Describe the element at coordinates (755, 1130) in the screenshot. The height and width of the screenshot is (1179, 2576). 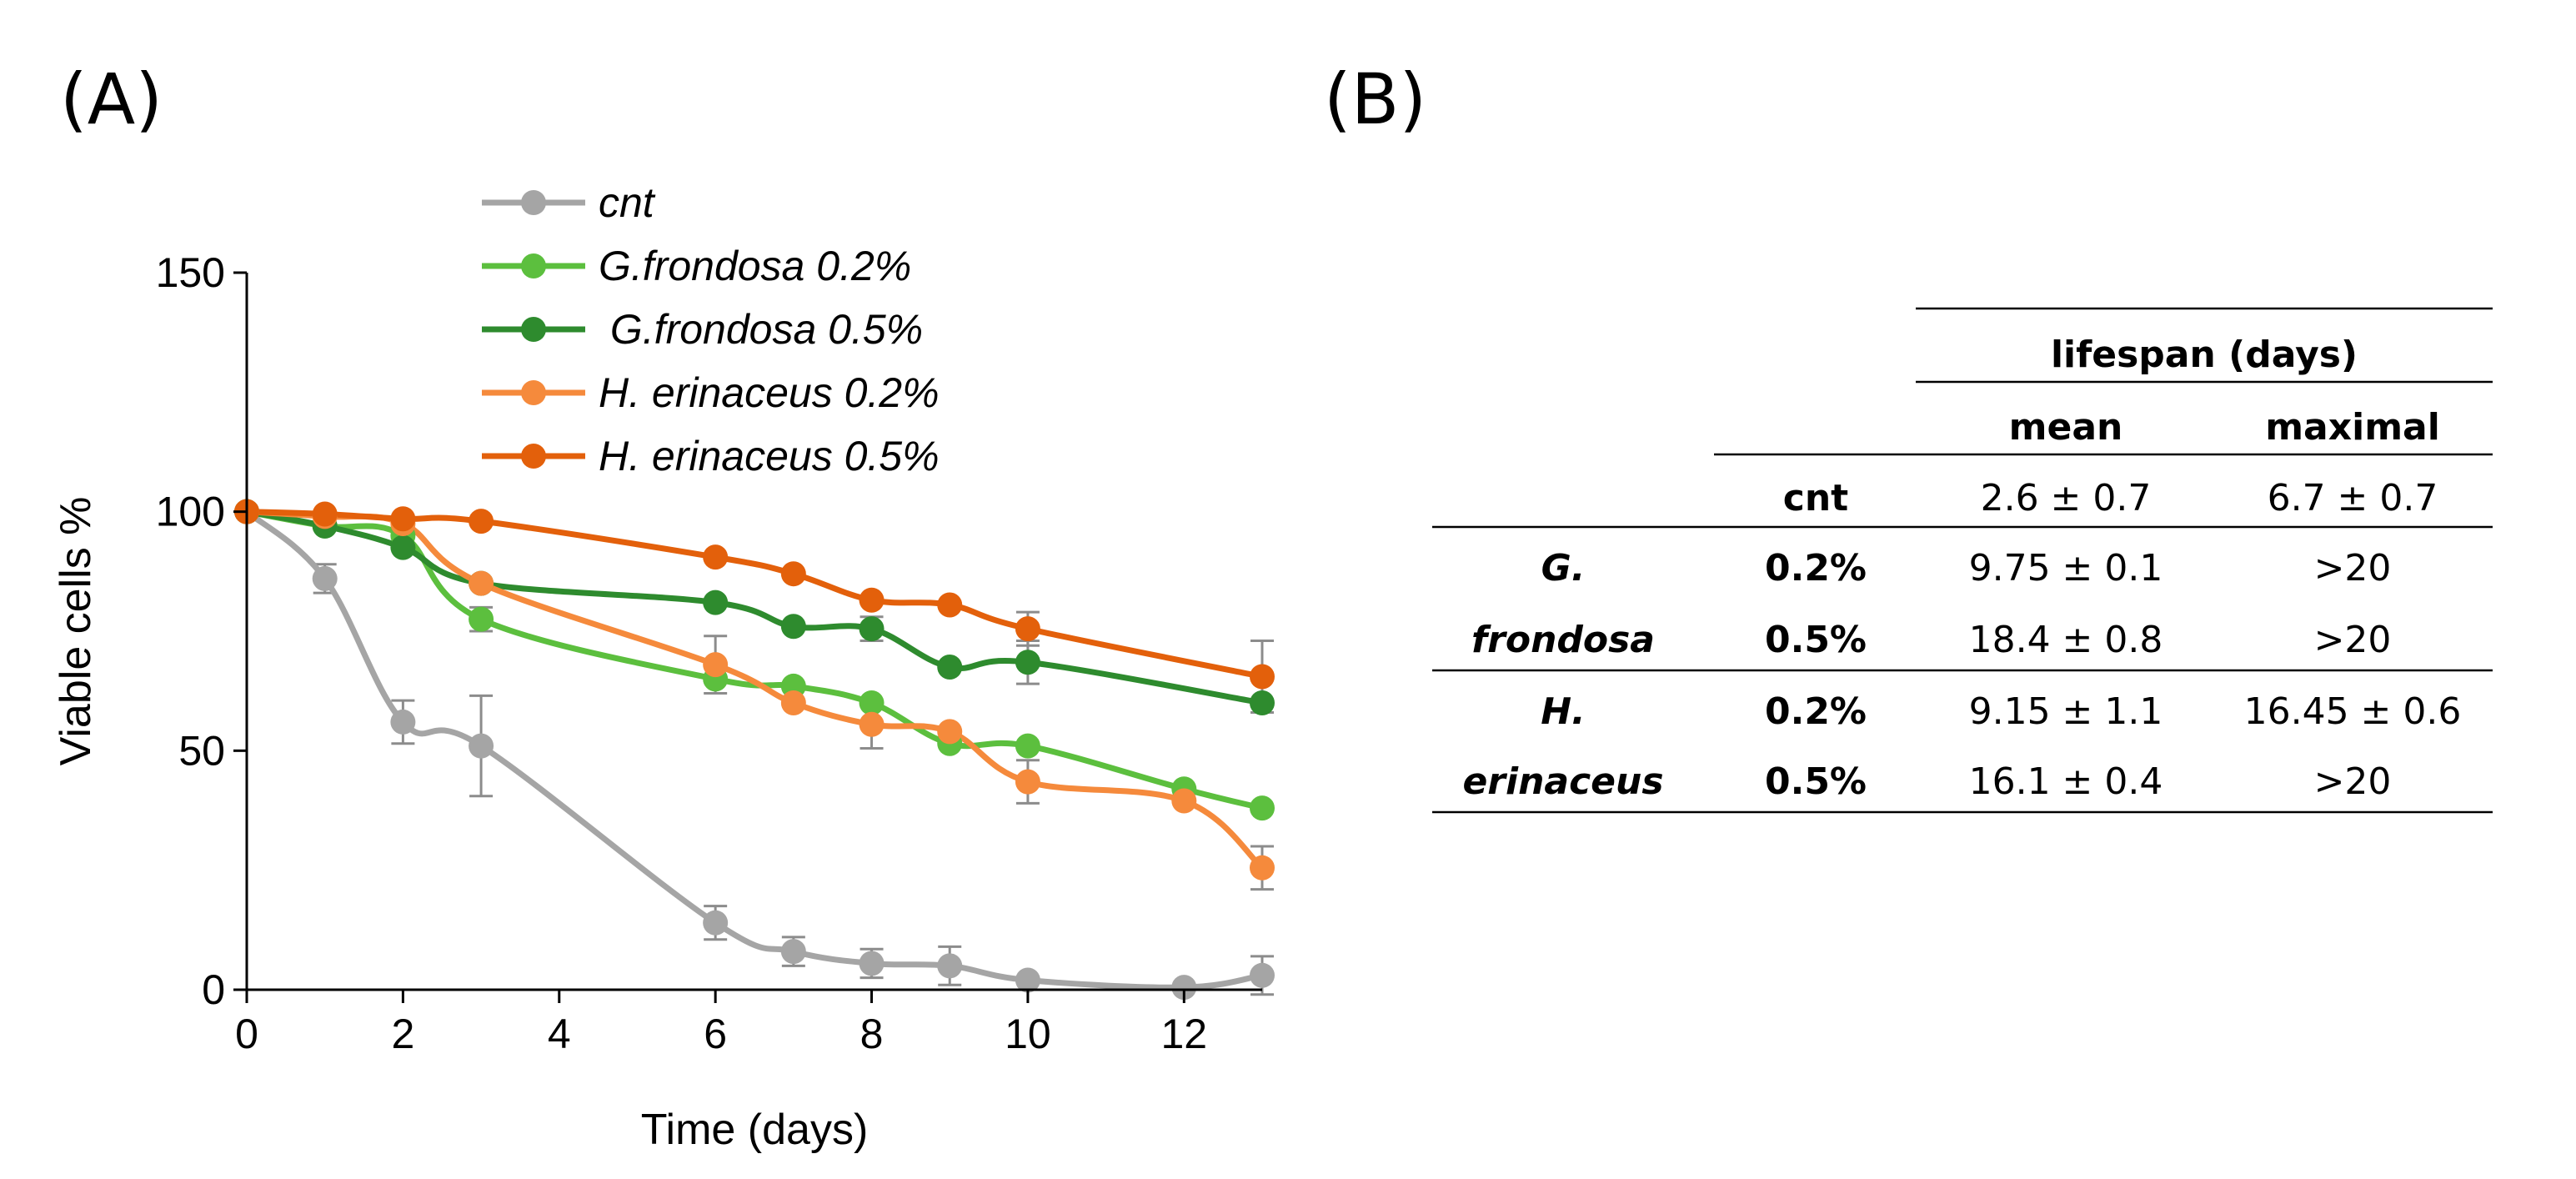
I see `x-axis-title: Time (days)` at that location.